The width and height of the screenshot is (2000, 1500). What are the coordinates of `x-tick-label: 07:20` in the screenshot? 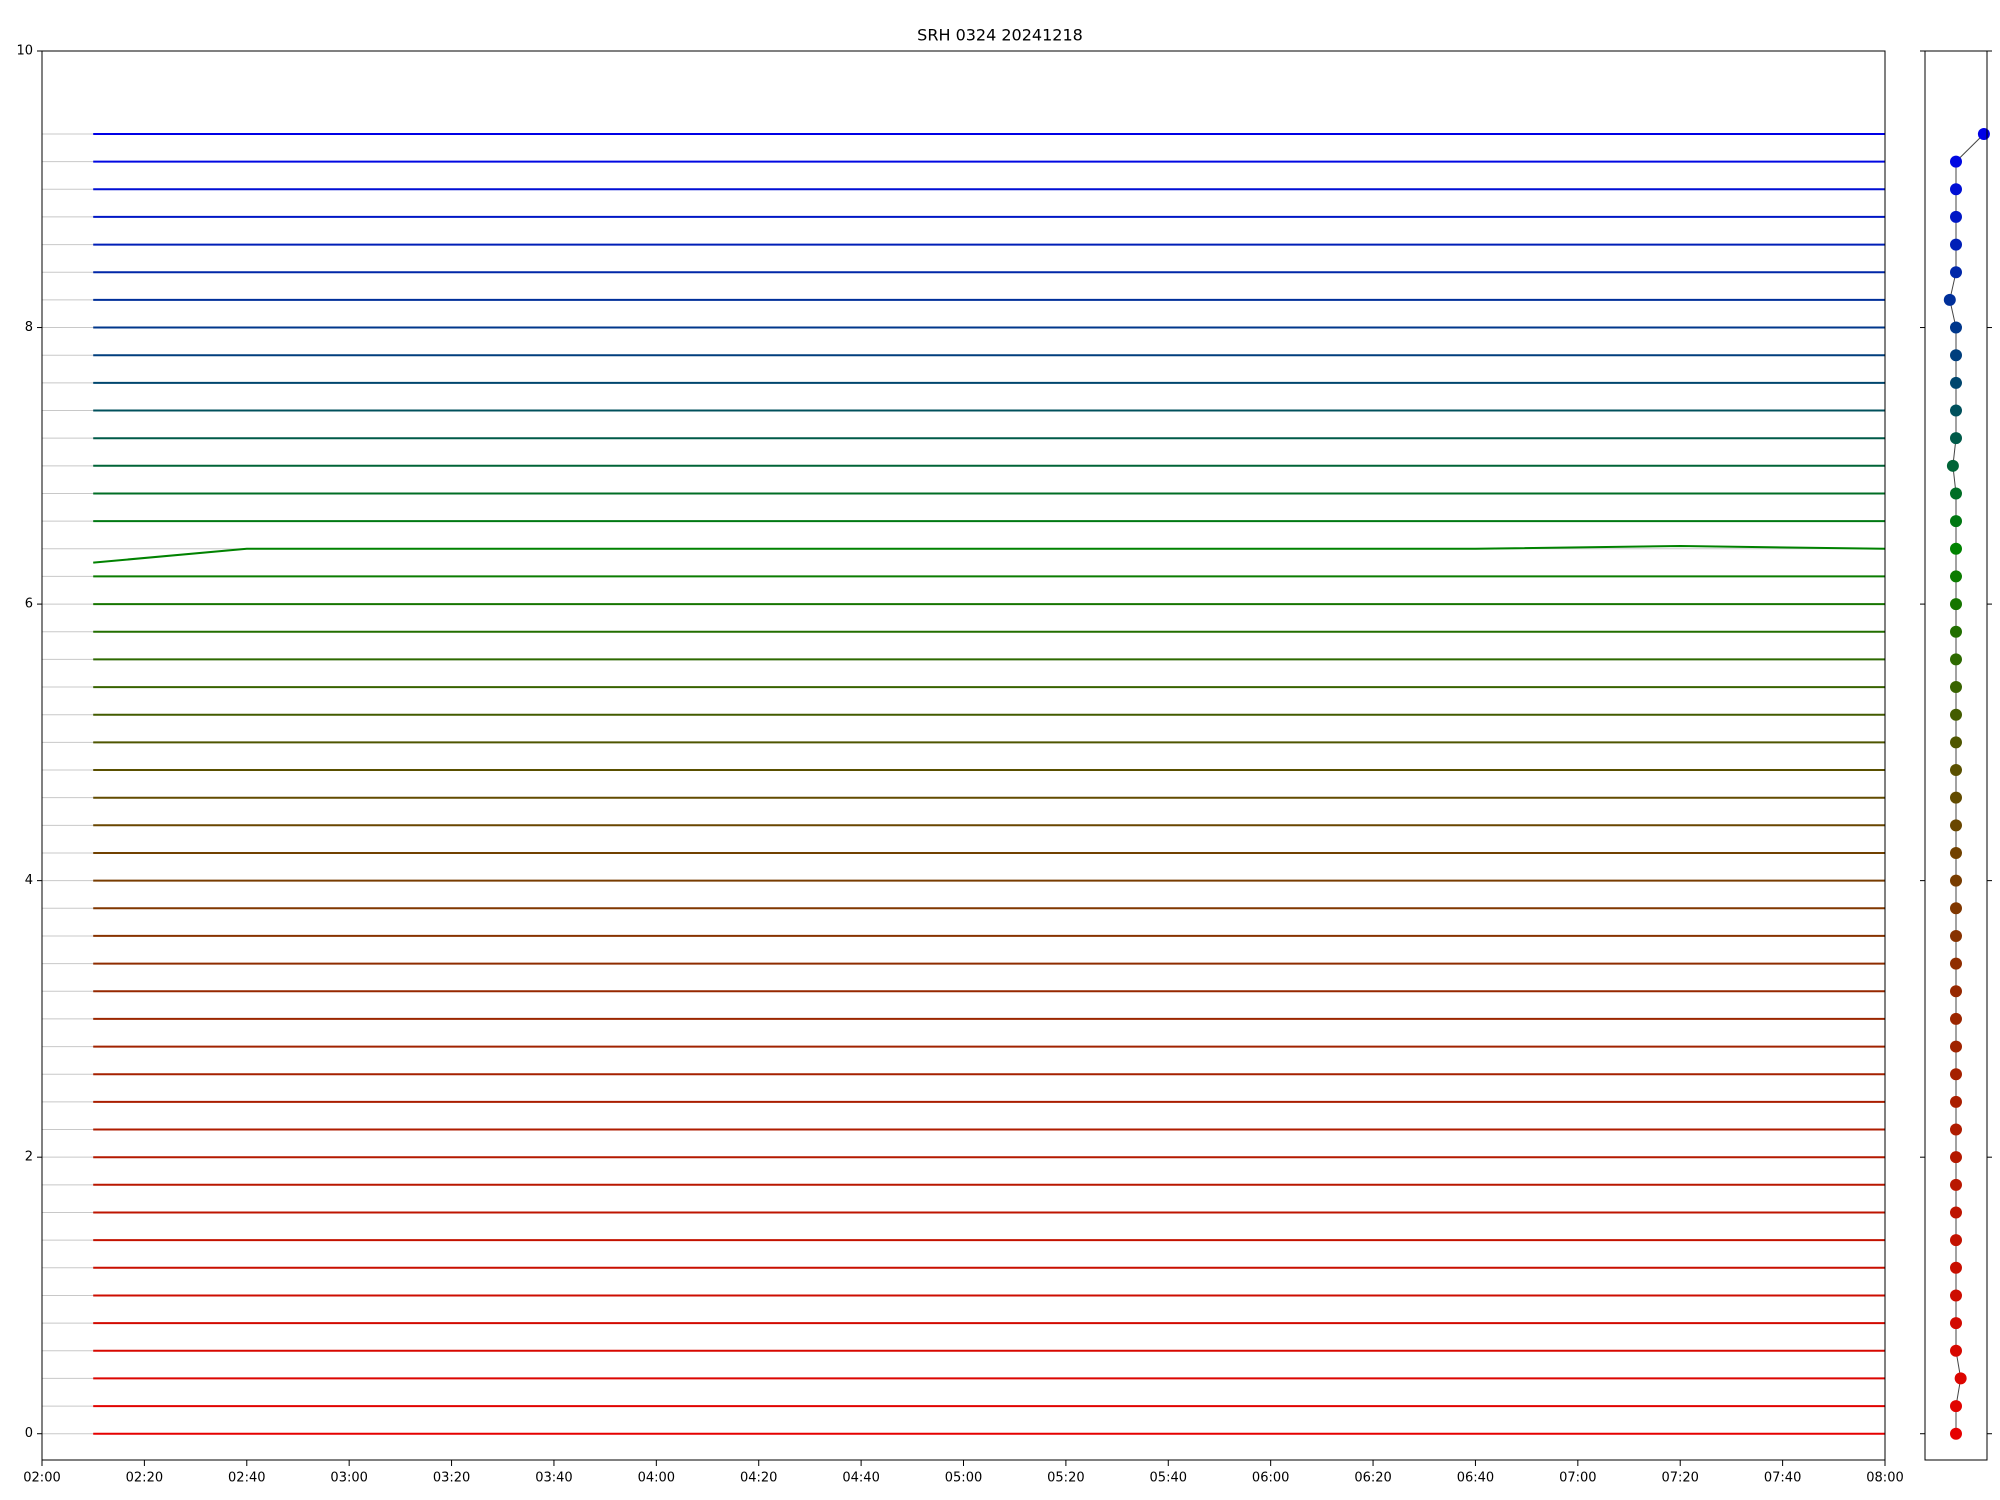 It's located at (1679, 1478).